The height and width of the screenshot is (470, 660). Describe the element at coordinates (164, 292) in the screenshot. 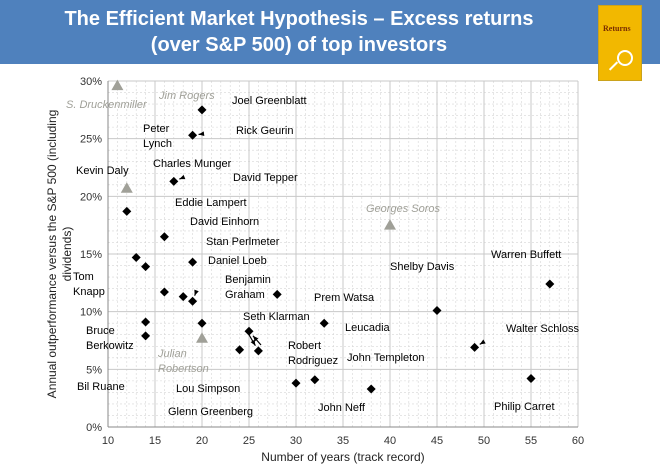

I see `point-tom-knapp` at that location.